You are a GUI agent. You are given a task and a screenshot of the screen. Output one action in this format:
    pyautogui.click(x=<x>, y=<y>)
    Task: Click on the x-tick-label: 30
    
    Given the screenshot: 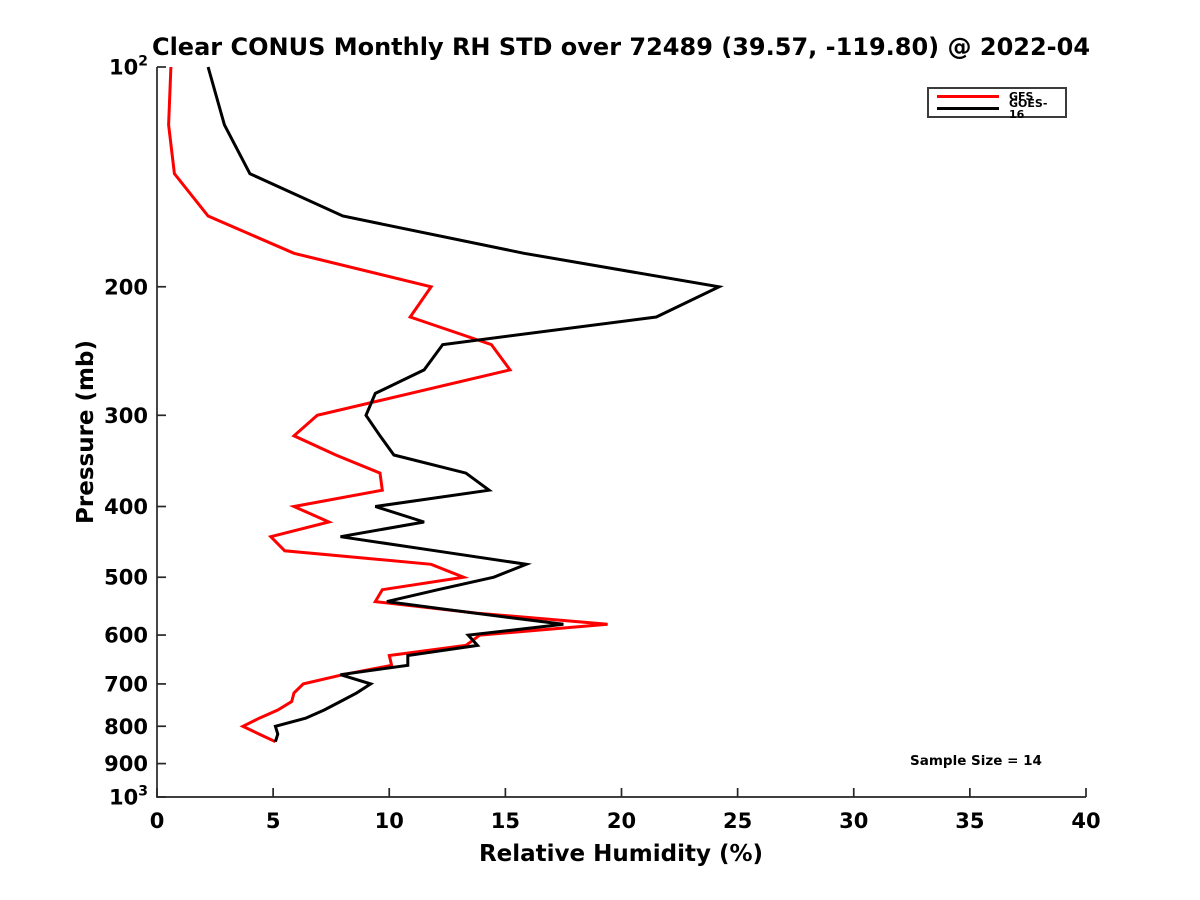 What is the action you would take?
    pyautogui.click(x=853, y=821)
    